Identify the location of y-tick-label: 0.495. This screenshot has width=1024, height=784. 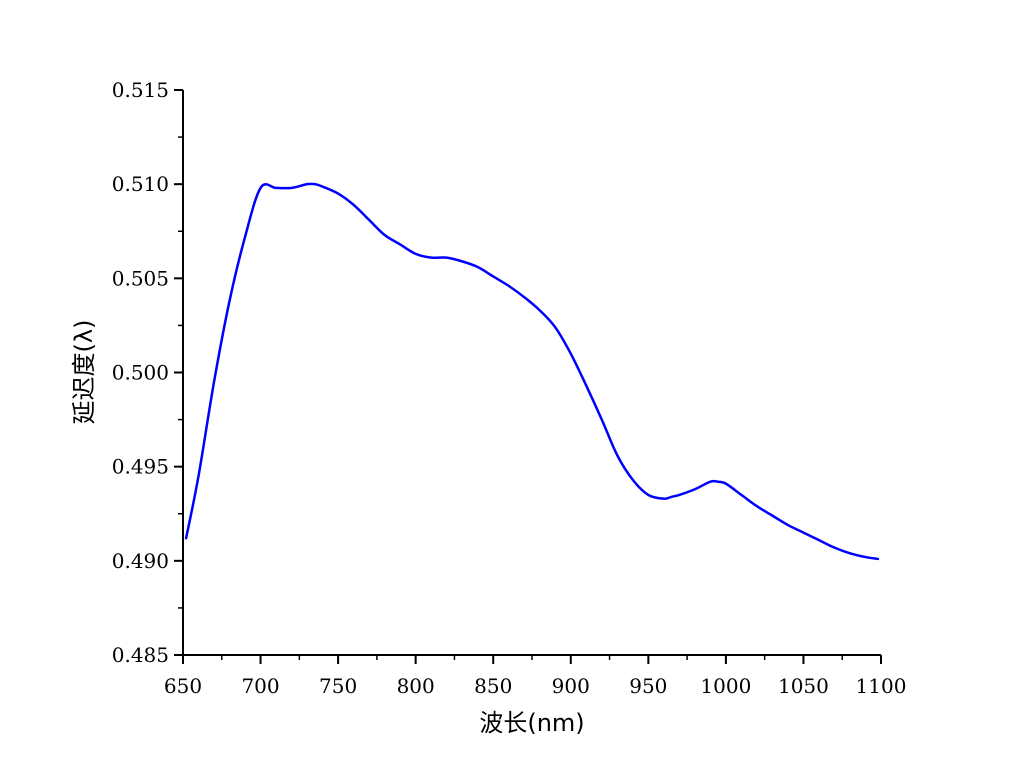
(140, 467).